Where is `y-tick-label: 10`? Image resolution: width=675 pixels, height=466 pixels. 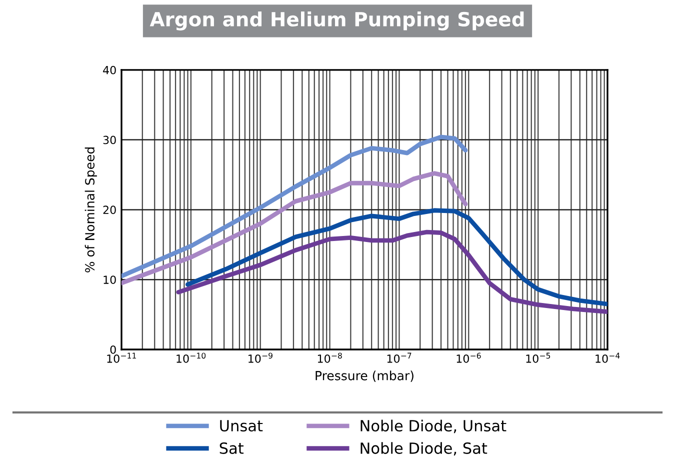
y-tick-label: 10 is located at coordinates (110, 280).